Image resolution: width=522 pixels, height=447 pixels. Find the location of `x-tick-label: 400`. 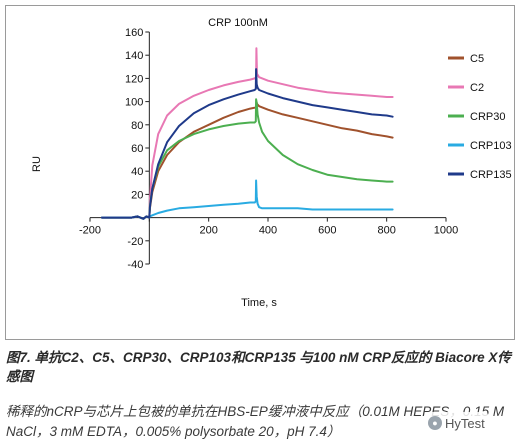

x-tick-label: 400 is located at coordinates (268, 231).